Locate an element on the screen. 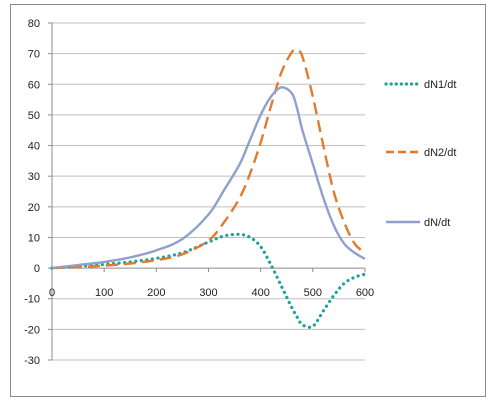  x-tick-label: 300 is located at coordinates (208, 293).